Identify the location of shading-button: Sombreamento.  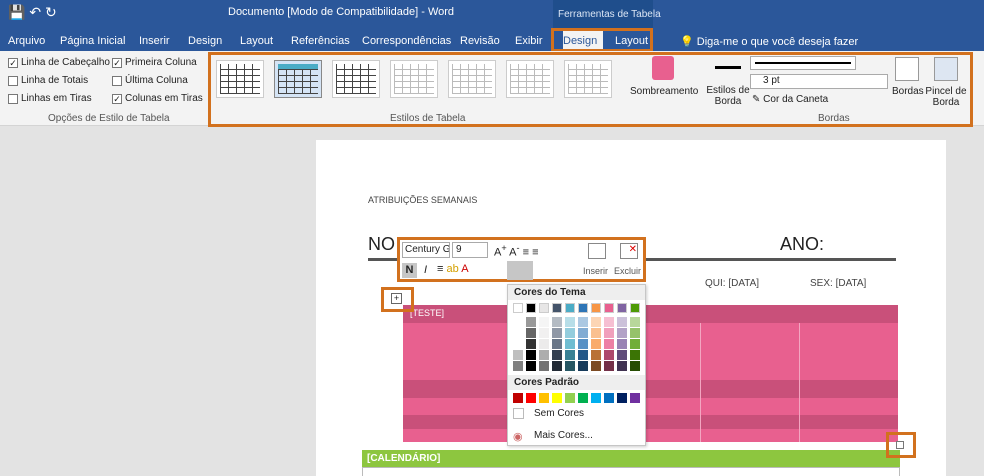
(664, 91).